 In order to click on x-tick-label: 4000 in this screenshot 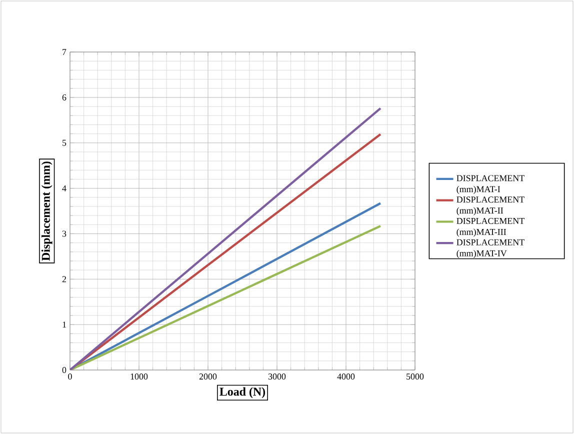, I will do `click(346, 377)`.